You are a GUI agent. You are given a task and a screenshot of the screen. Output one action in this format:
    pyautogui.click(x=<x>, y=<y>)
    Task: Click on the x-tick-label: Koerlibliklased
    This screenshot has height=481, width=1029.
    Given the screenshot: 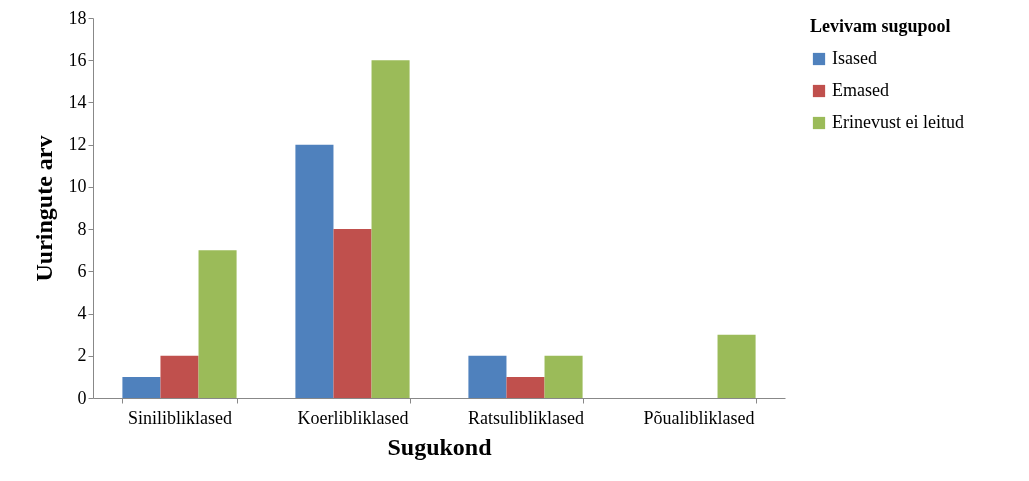 What is the action you would take?
    pyautogui.click(x=353, y=417)
    